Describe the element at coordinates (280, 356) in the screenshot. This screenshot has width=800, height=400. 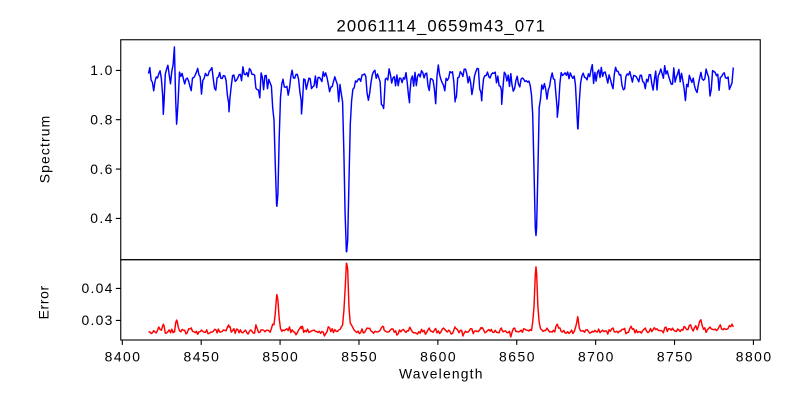
I see `svg-text: 8500` at that location.